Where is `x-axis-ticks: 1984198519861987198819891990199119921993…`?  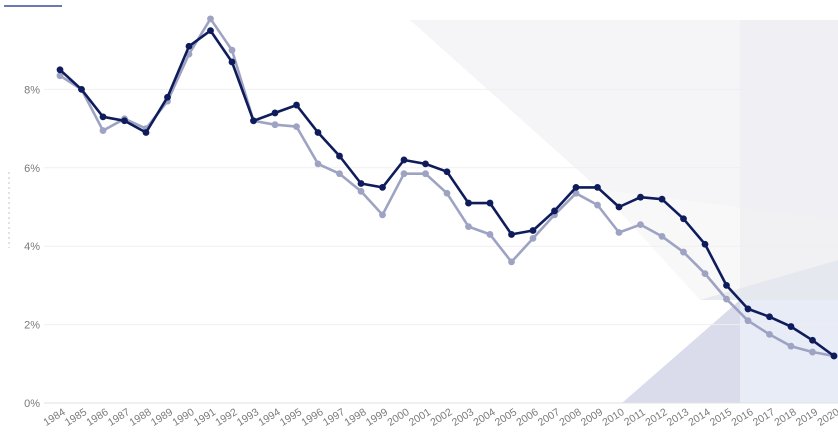 x-axis-ticks: 1984198519861987198819891990199119921993… is located at coordinates (439, 417).